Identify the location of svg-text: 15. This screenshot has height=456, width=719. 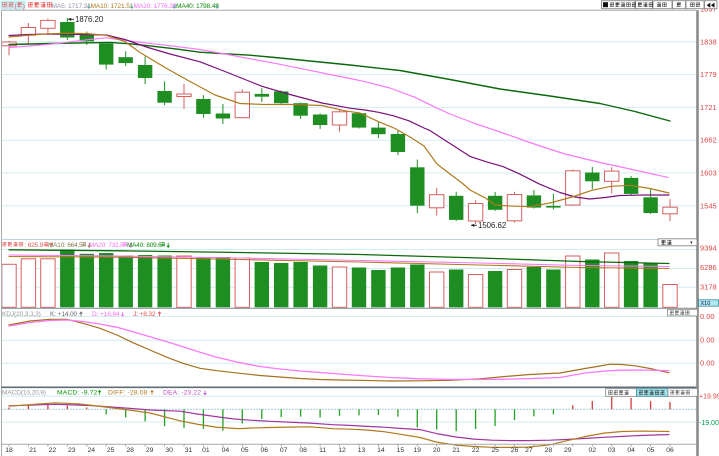
(401, 450).